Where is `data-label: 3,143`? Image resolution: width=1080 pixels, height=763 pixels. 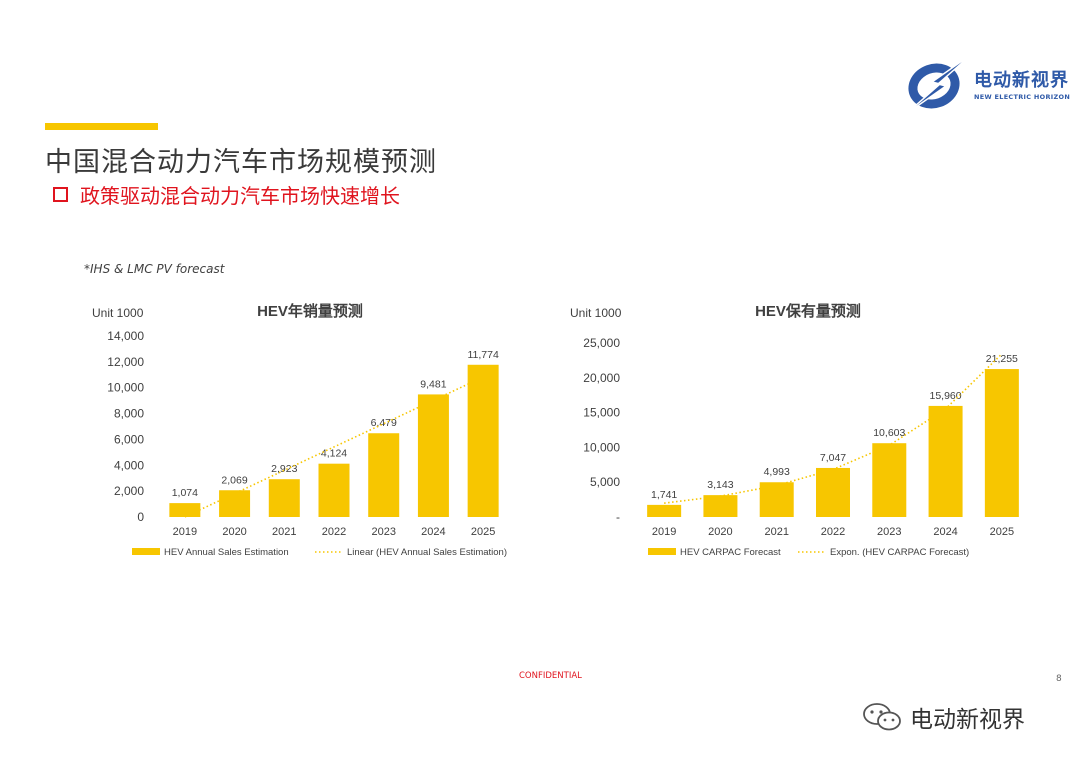
data-label: 3,143 is located at coordinates (720, 485).